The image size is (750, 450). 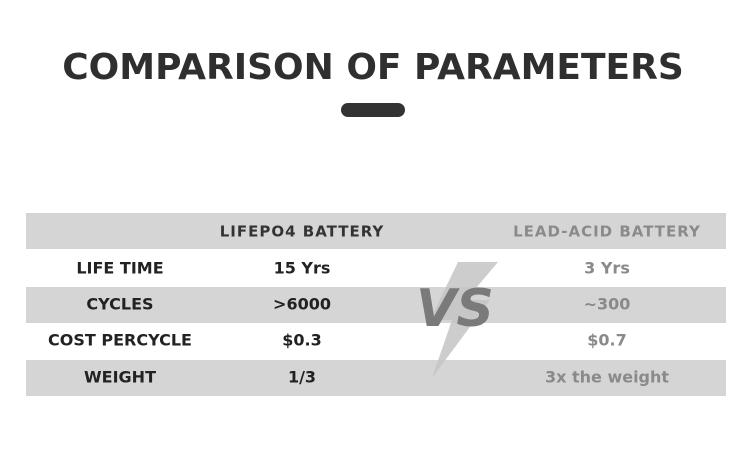 I want to click on vs-badge: VS, so click(x=457, y=320).